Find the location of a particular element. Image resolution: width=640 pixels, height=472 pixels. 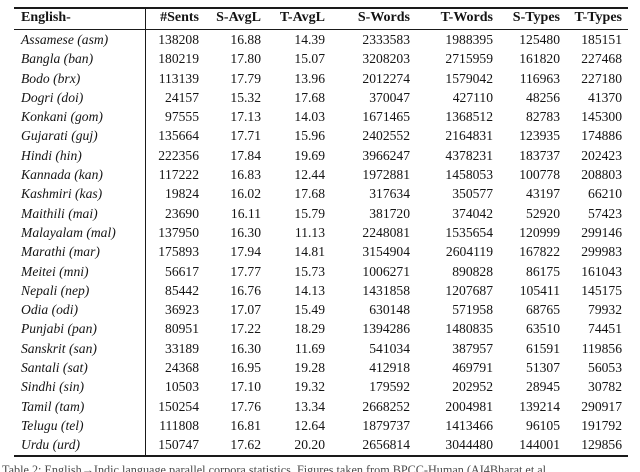

column-header: #Sents is located at coordinates (175, 19).